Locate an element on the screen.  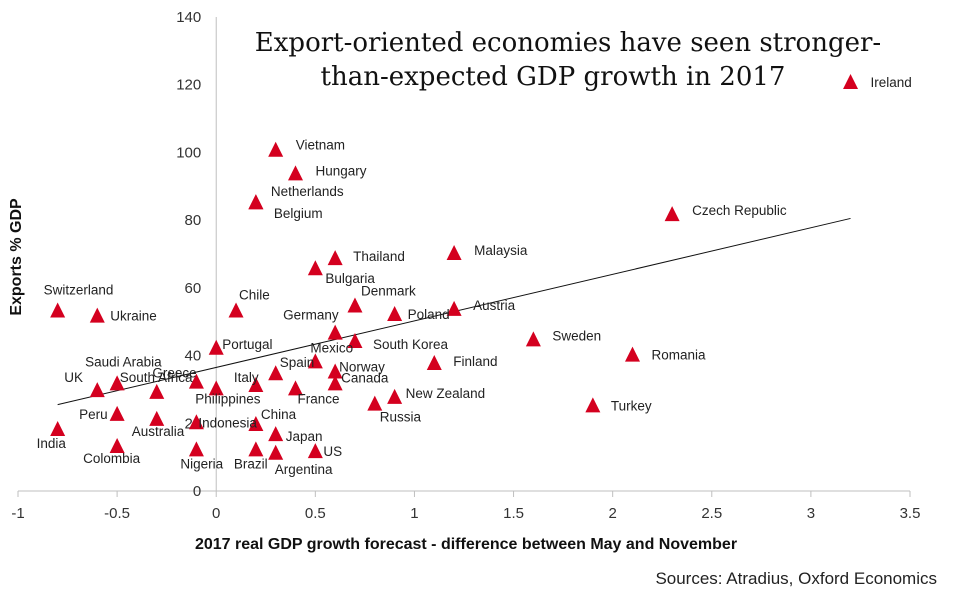
x-axis-ticks: -1 -0.5 0 0.5 1 1.5 2 2.5 3 3.5 is located at coordinates (465, 506).